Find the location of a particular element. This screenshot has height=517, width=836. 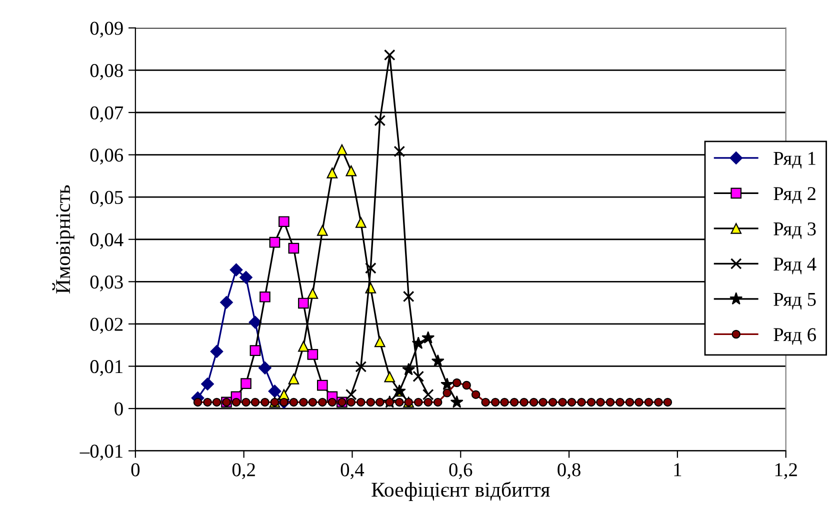

legend-label: Ряд 1 is located at coordinates (795, 160).